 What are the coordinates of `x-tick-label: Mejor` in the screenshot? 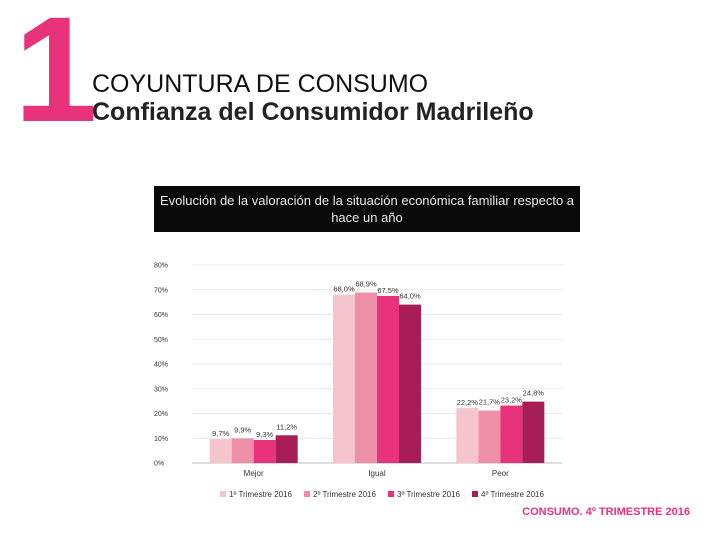 It's located at (254, 473).